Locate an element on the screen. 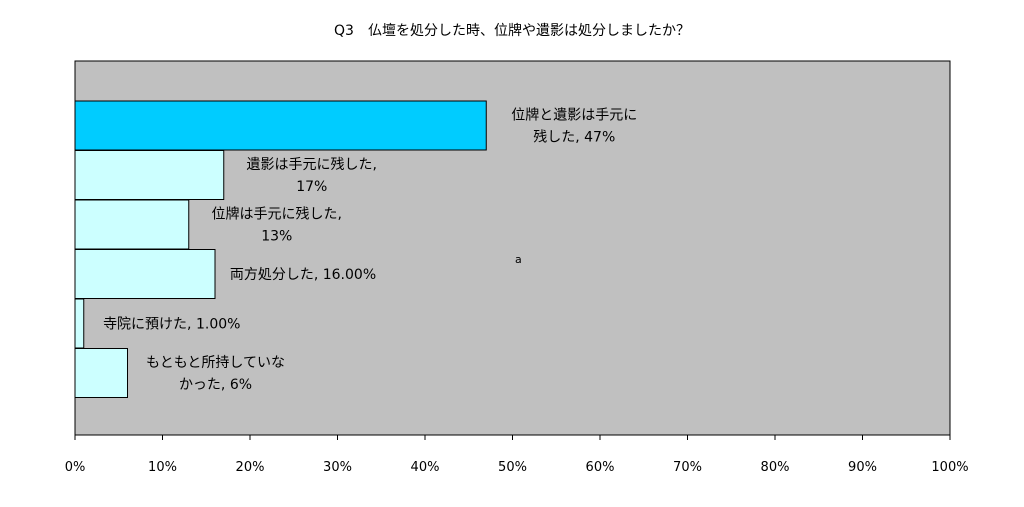  data-label-2-line-2: 17% is located at coordinates (311, 187).